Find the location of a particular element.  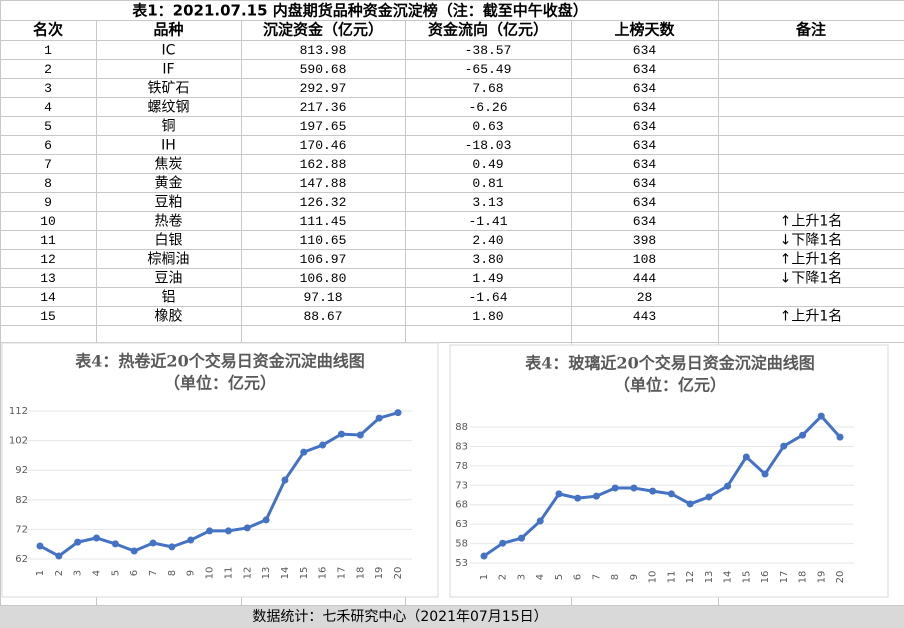

table-cell: 0.81 is located at coordinates (487, 183).